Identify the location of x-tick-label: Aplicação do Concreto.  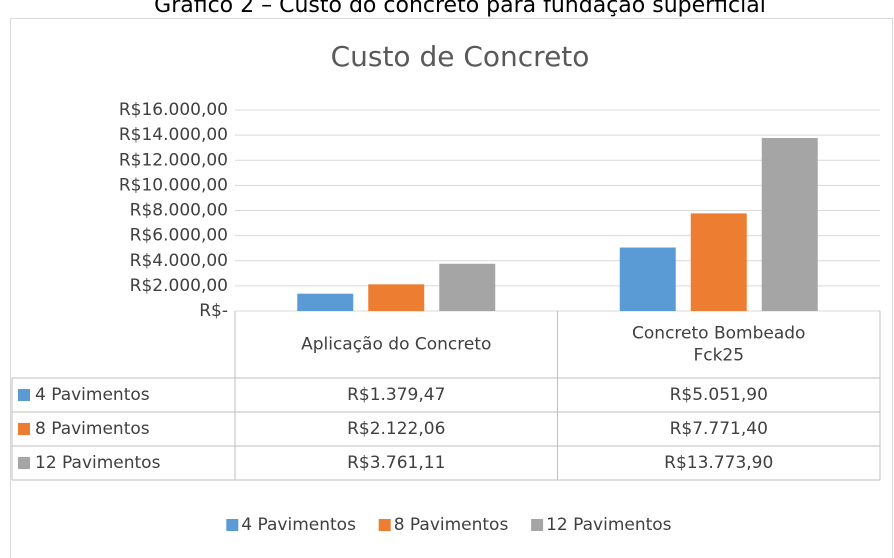
(396, 345).